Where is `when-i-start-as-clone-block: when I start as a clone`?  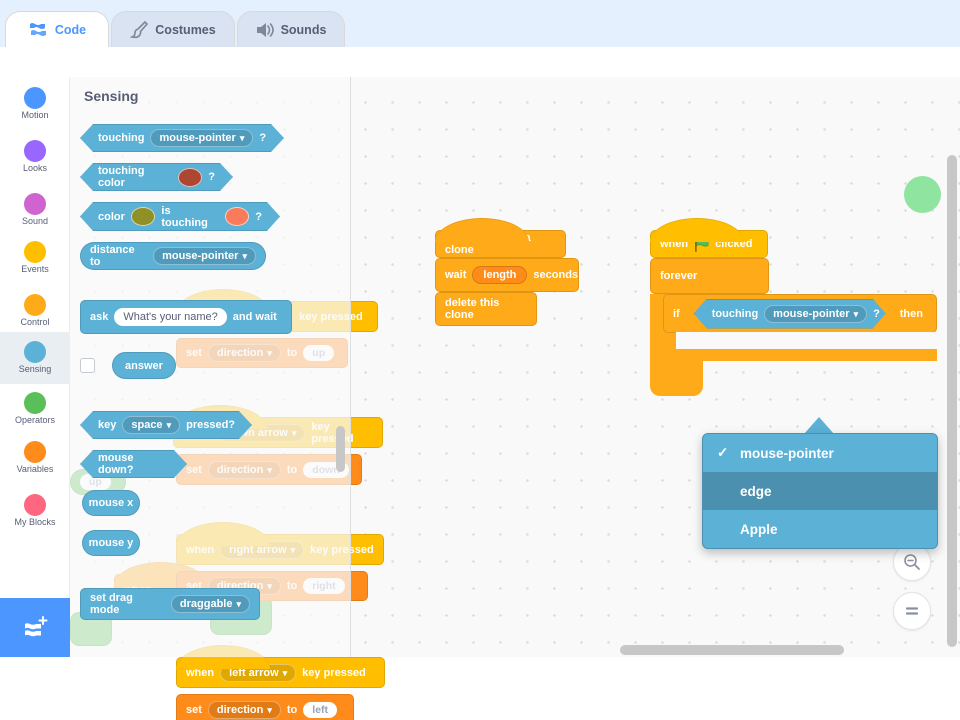
when-i-start-as-clone-block: when I start as a clone is located at coordinates (500, 238).